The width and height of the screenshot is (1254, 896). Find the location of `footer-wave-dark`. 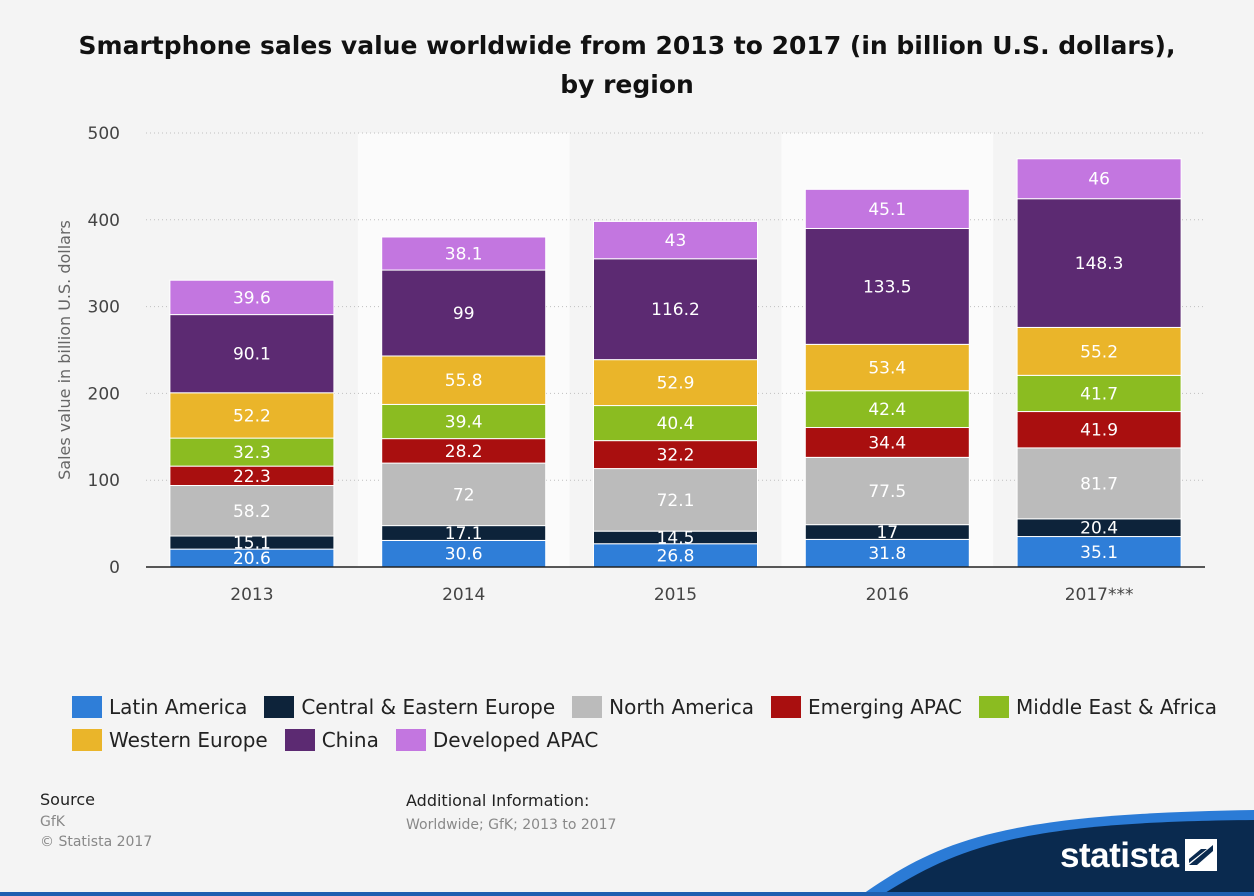

footer-wave-dark is located at coordinates (1067, 858).